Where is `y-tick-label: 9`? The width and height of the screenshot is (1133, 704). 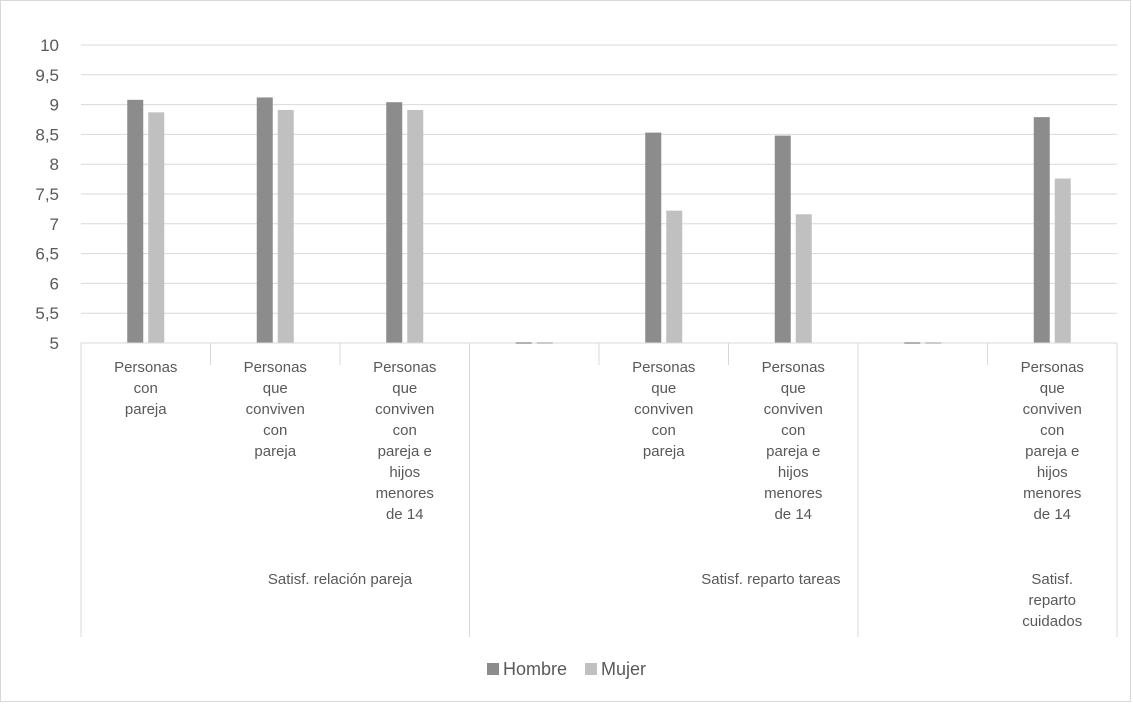
y-tick-label: 9 is located at coordinates (54, 105).